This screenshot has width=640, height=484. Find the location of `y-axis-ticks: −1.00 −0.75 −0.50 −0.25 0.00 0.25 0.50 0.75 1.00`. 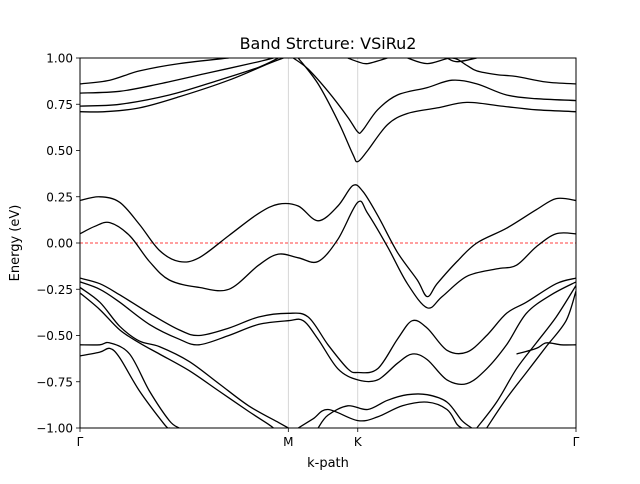

y-axis-ticks: −1.00 −0.75 −0.50 −0.25 0.00 0.25 0.50 0.75 1.00 is located at coordinates (58, 244).